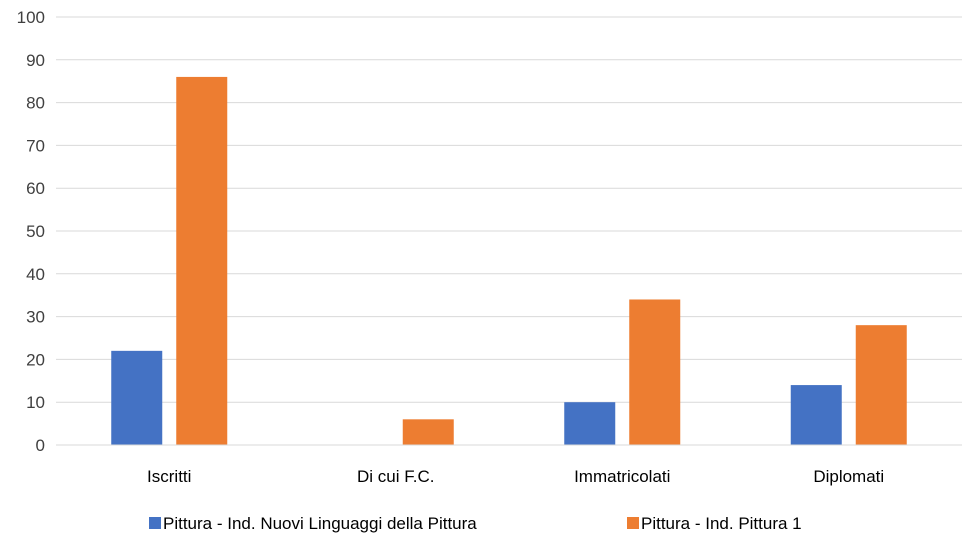 The width and height of the screenshot is (968, 543). What do you see at coordinates (169, 476) in the screenshot?
I see `category-label: Iscritti` at bounding box center [169, 476].